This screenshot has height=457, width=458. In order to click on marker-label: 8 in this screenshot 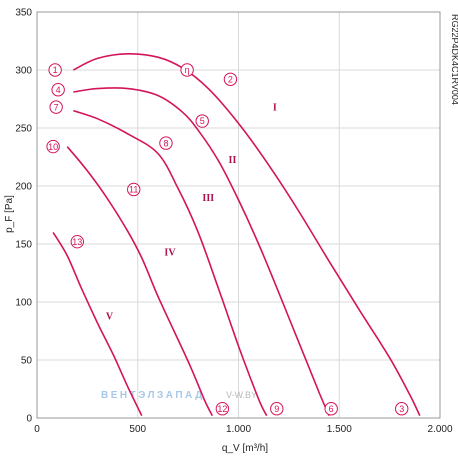, I will do `click(165, 143)`.